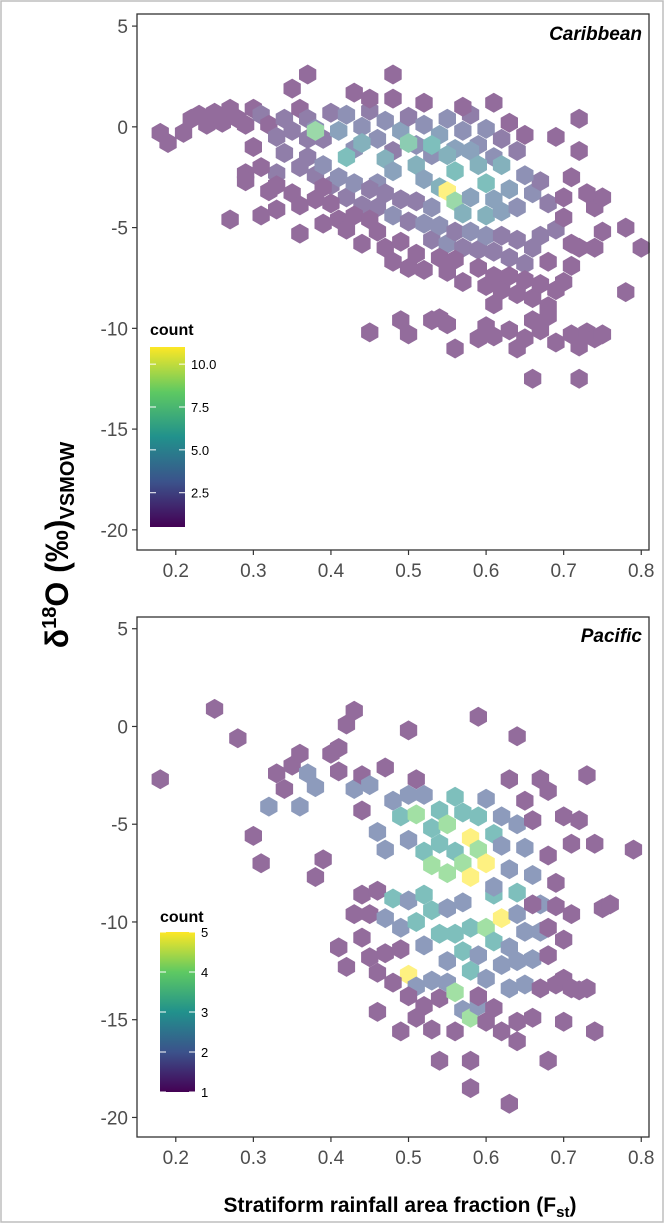 Image resolution: width=666 pixels, height=1225 pixels. Describe the element at coordinates (253, 1158) in the screenshot. I see `x-tick-label-pacific-1: 0.3` at that location.